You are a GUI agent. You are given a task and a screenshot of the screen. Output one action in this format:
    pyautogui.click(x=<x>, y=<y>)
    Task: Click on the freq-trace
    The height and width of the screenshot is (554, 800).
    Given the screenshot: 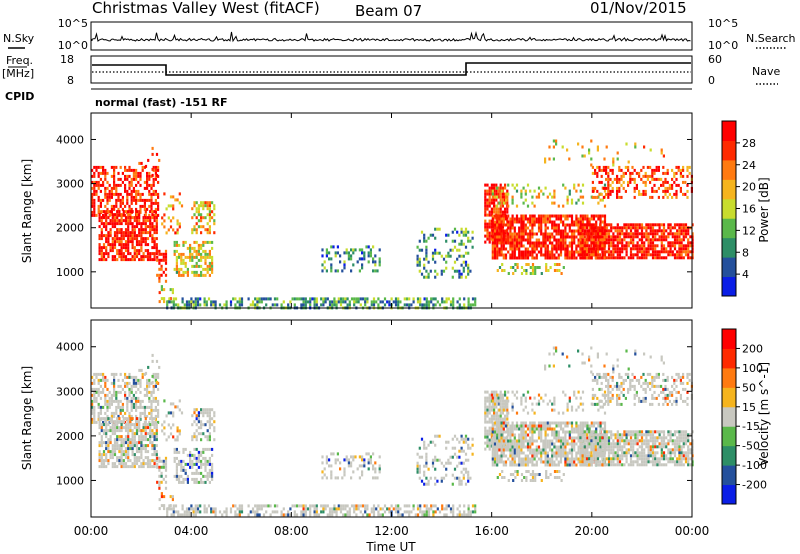 What is the action you would take?
    pyautogui.click(x=391, y=69)
    